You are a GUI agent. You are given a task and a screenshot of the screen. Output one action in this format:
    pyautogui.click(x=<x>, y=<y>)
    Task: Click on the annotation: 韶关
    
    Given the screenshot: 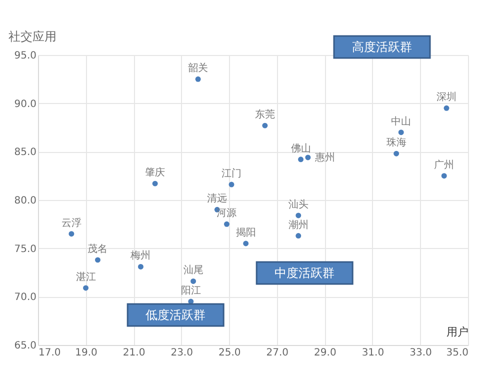 What is the action you would take?
    pyautogui.click(x=198, y=68)
    